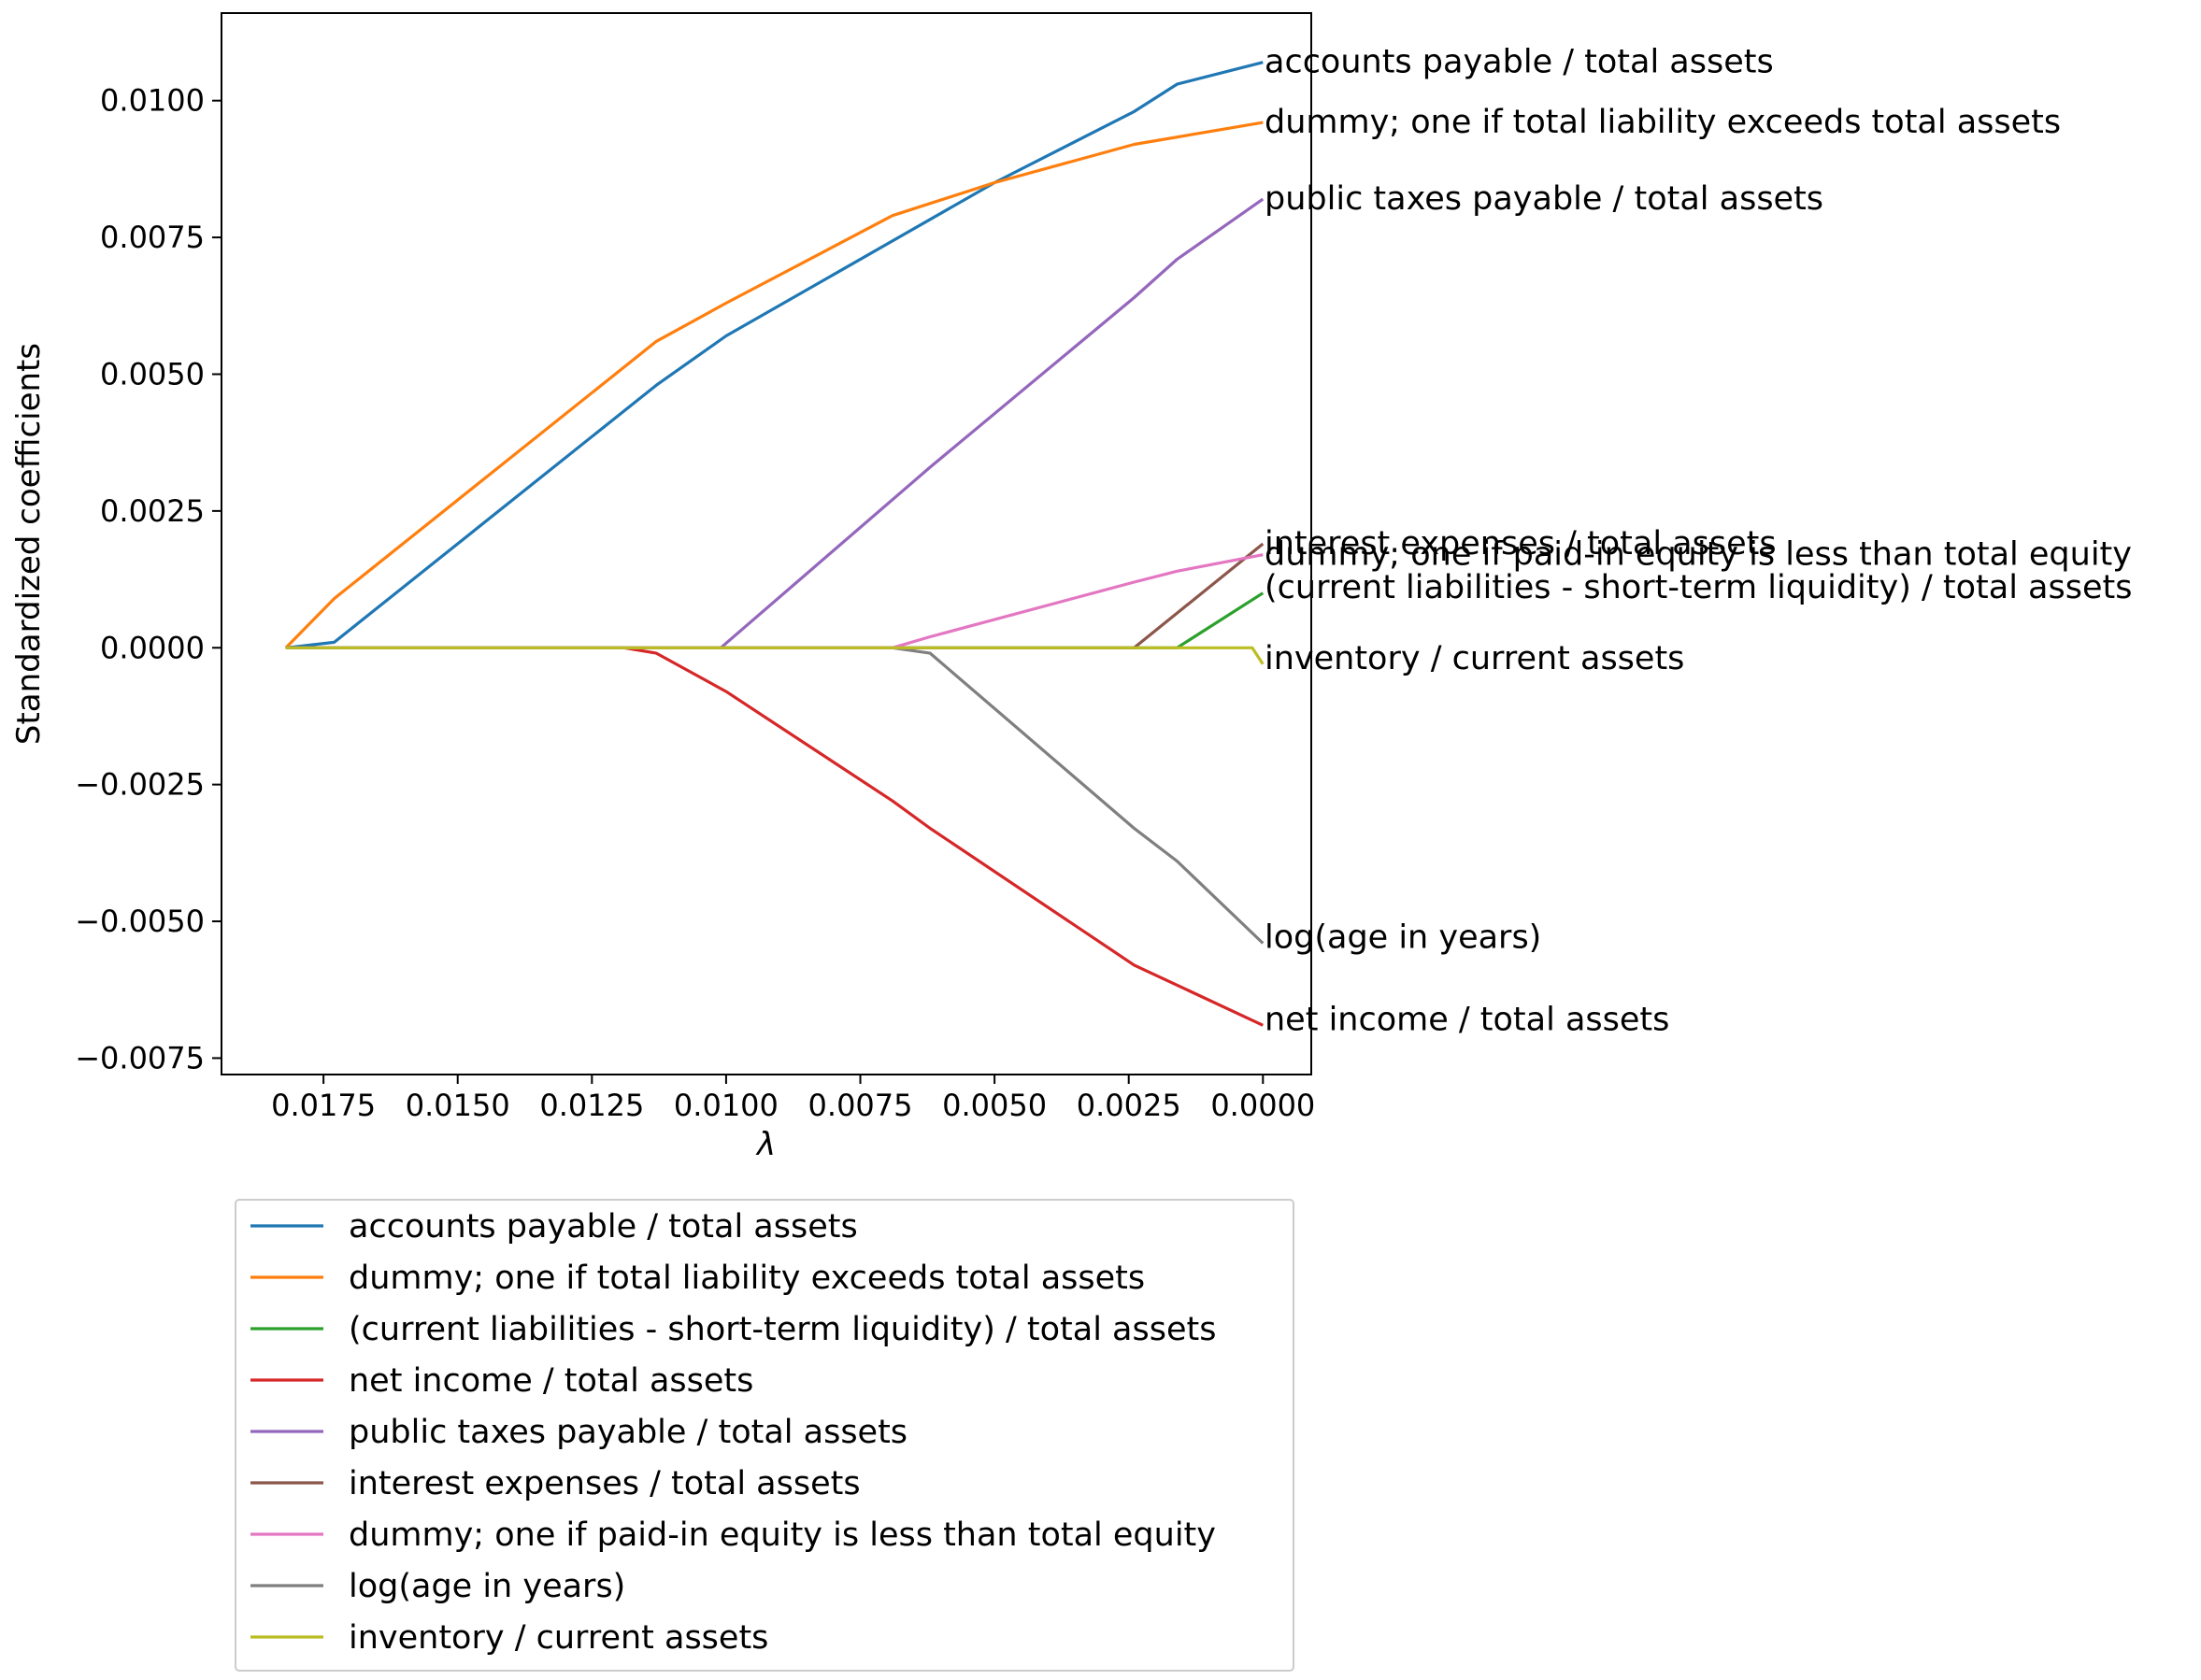 The width and height of the screenshot is (2201, 1680). I want to click on y-tick-label: 0.0050, so click(152, 374).